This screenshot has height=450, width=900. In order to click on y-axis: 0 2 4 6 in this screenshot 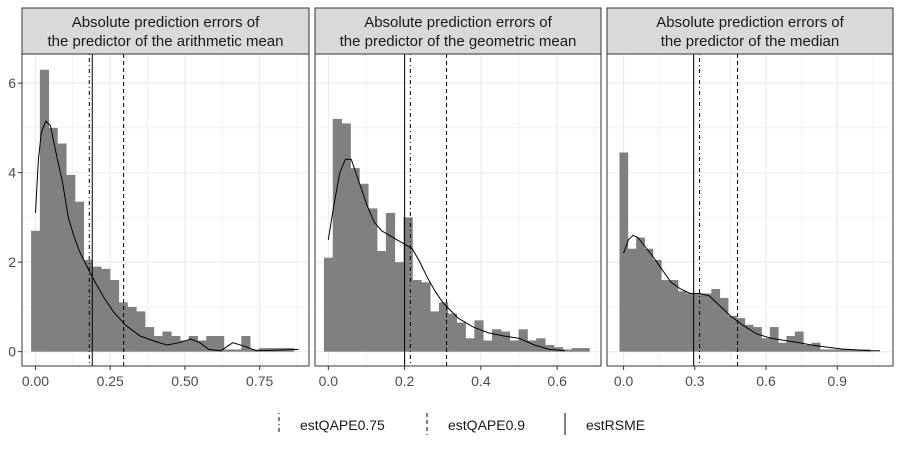, I will do `click(15, 217)`.